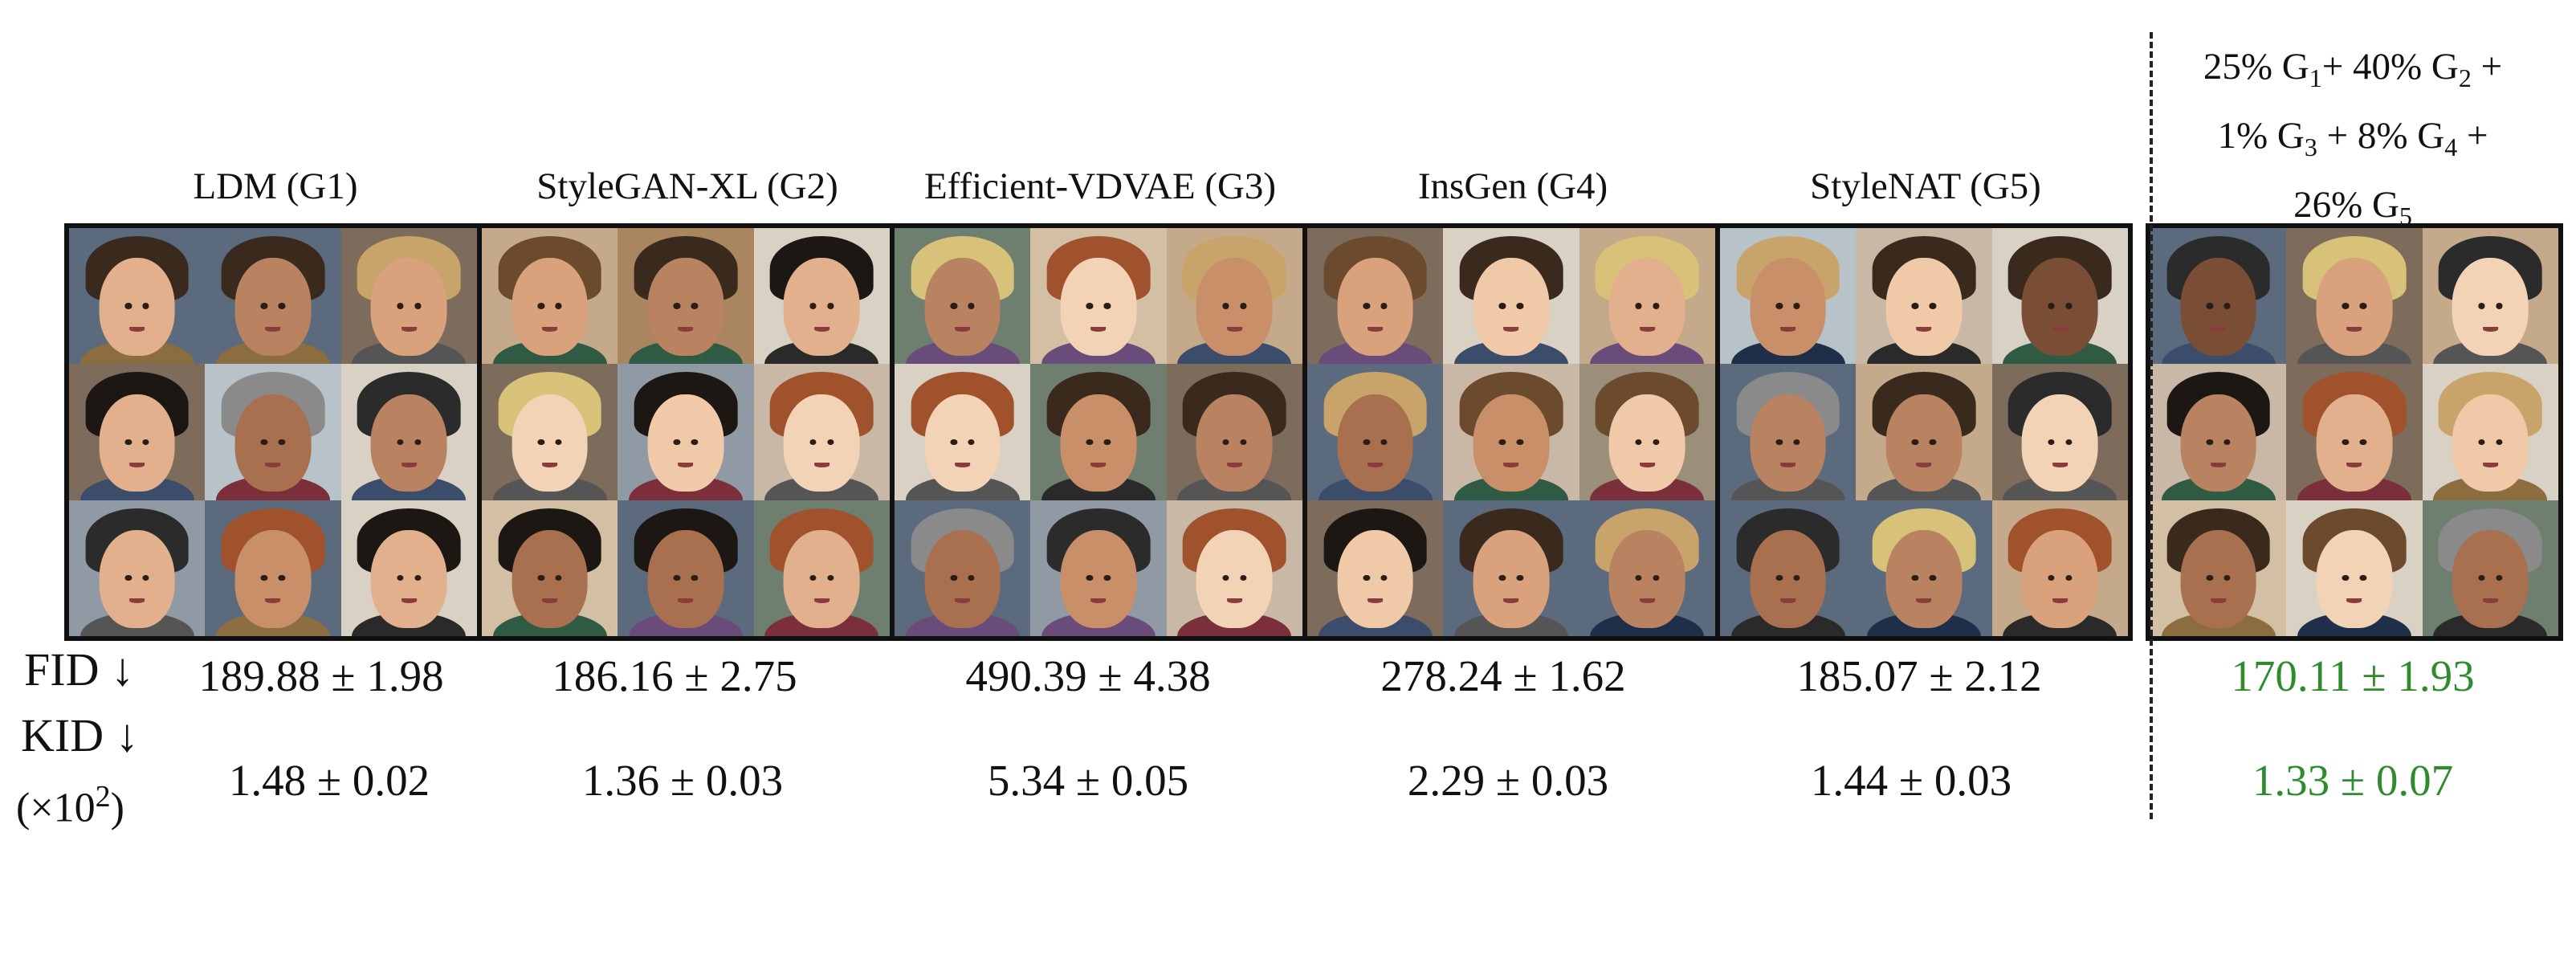 The height and width of the screenshot is (967, 2576). I want to click on kid-value-stylegan-xl: 1.36 ± 0.03, so click(682, 781).